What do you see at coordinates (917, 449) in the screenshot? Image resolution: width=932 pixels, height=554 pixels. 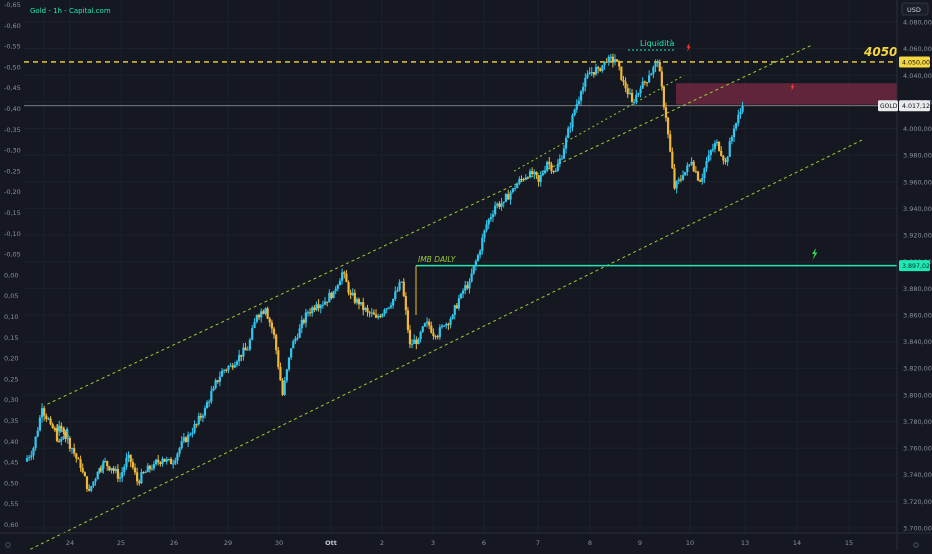 I see `right-axis-tick: 3.760,00` at bounding box center [917, 449].